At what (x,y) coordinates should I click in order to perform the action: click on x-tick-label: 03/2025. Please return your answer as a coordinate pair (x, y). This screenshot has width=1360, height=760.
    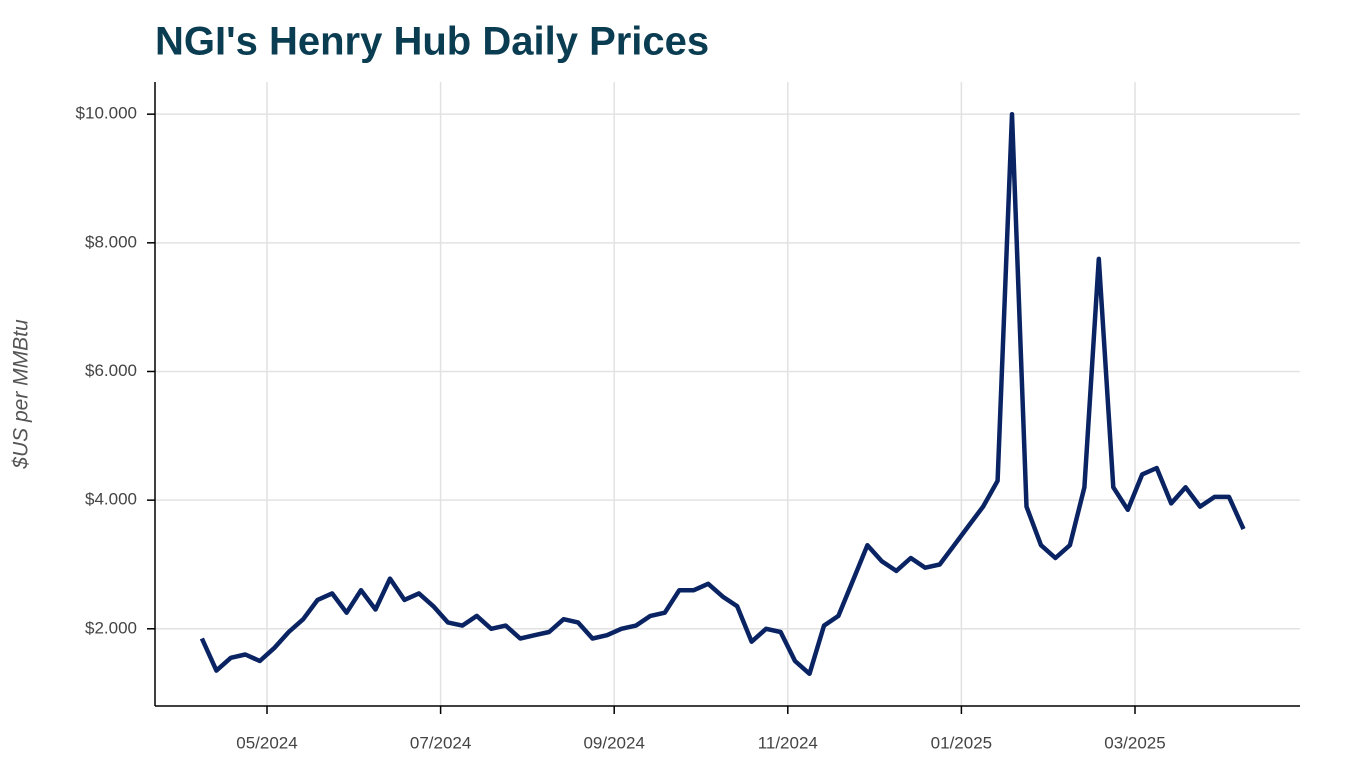
    Looking at the image, I should click on (1134, 742).